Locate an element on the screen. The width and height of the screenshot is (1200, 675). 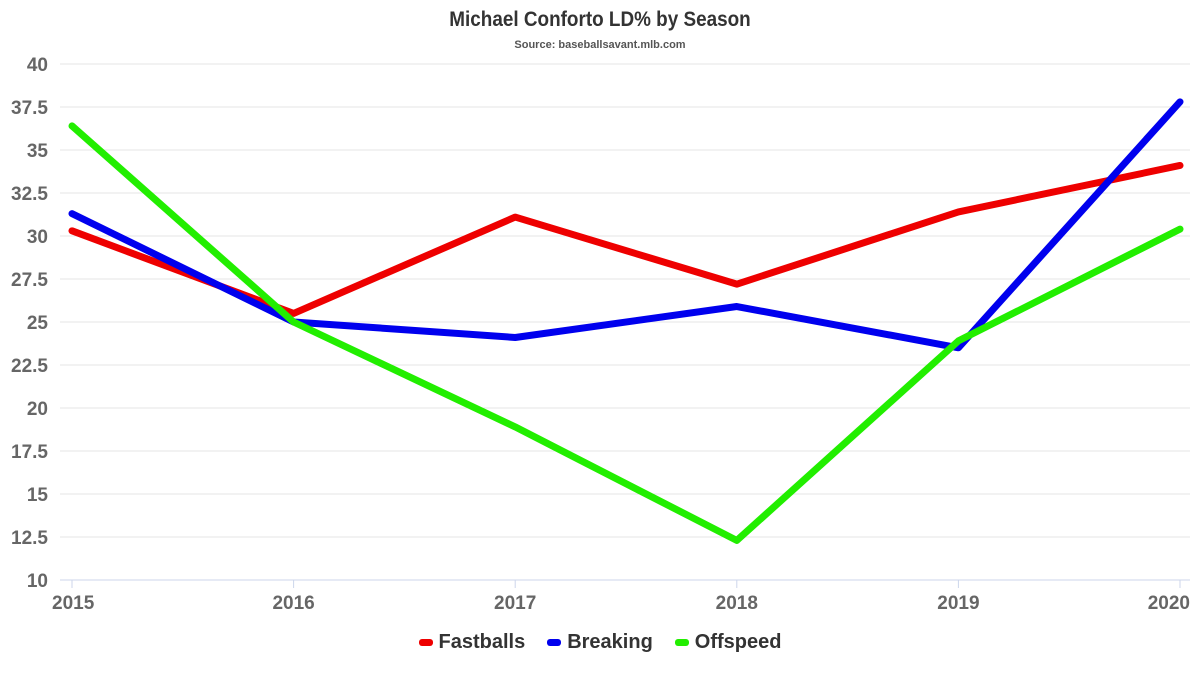
legend-item-offspeed: Offspeed is located at coordinates (728, 642).